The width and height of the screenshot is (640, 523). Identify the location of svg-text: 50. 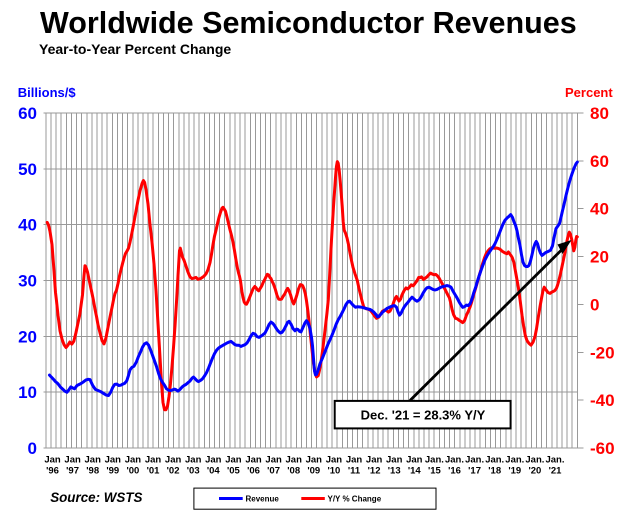
(27, 169).